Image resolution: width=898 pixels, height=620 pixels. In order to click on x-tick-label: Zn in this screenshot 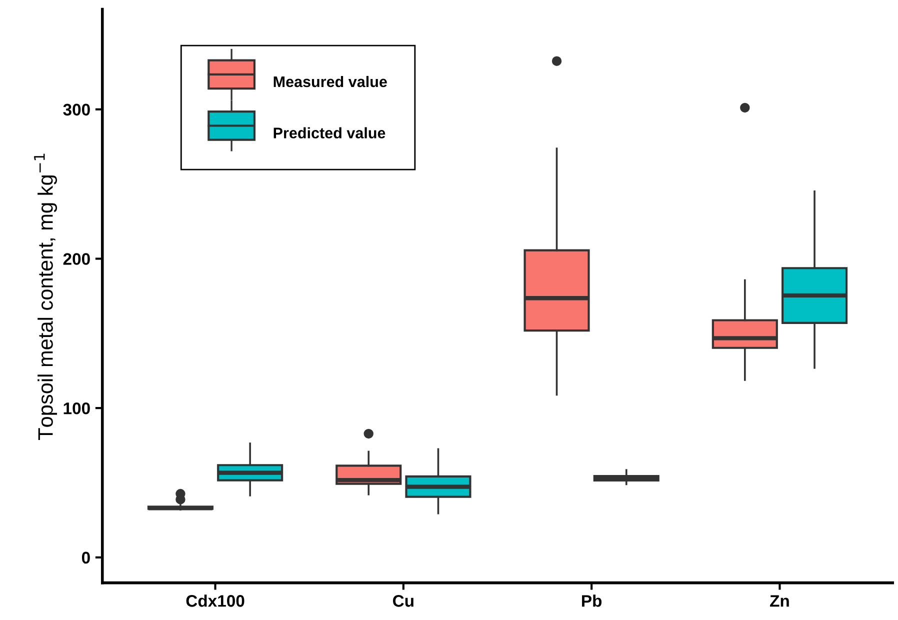, I will do `click(779, 601)`.